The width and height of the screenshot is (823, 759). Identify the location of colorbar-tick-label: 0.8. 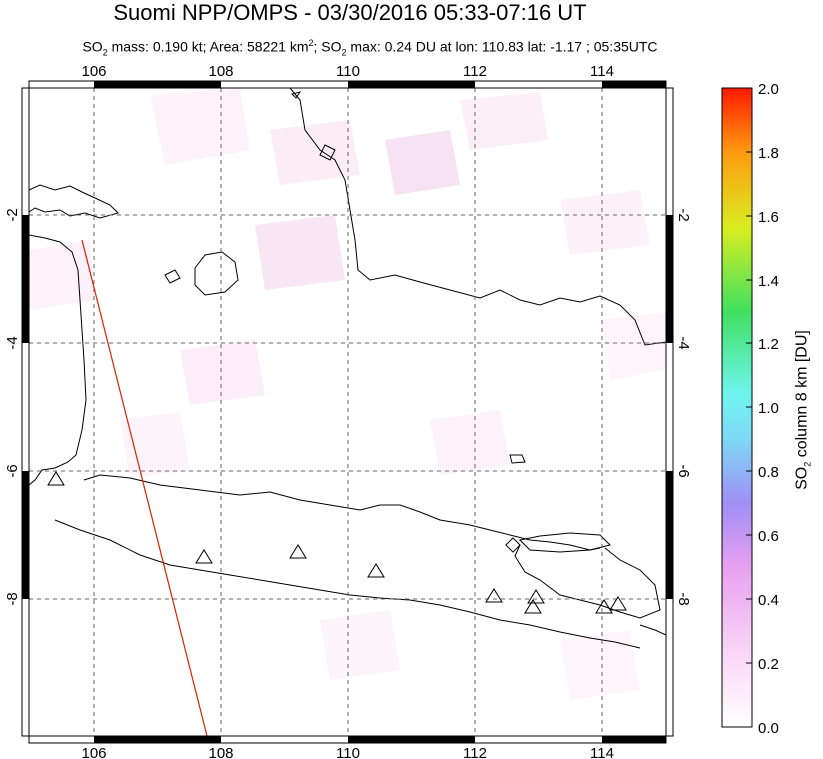
(768, 472).